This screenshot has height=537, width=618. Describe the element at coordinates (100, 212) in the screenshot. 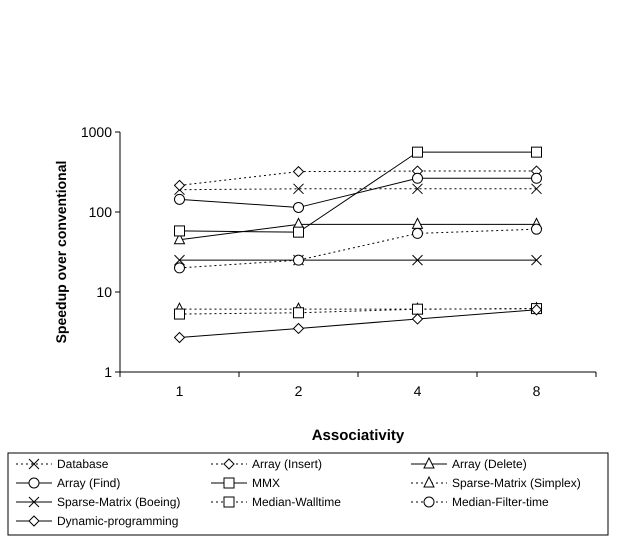

I see `y-tick-label: 100` at that location.